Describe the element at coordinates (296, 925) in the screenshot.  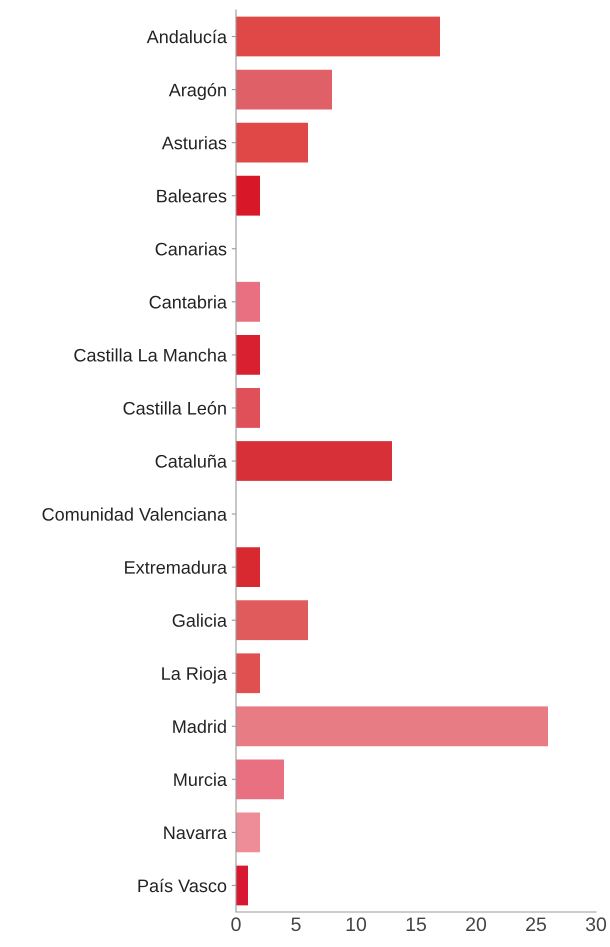
I see `x-tick-label: 5` at that location.